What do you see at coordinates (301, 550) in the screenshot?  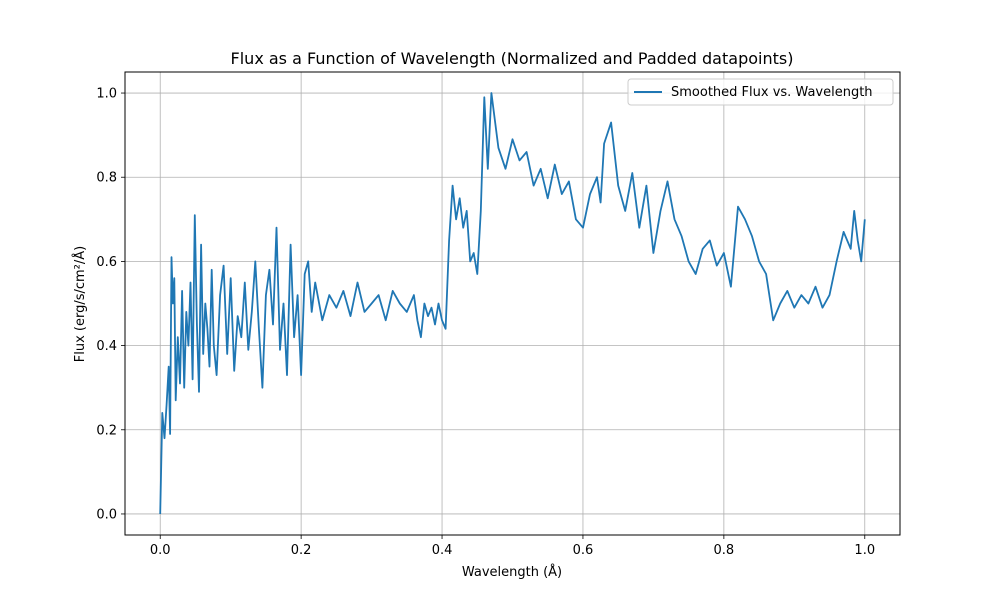 I see `x-tick-label: 0.2` at bounding box center [301, 550].